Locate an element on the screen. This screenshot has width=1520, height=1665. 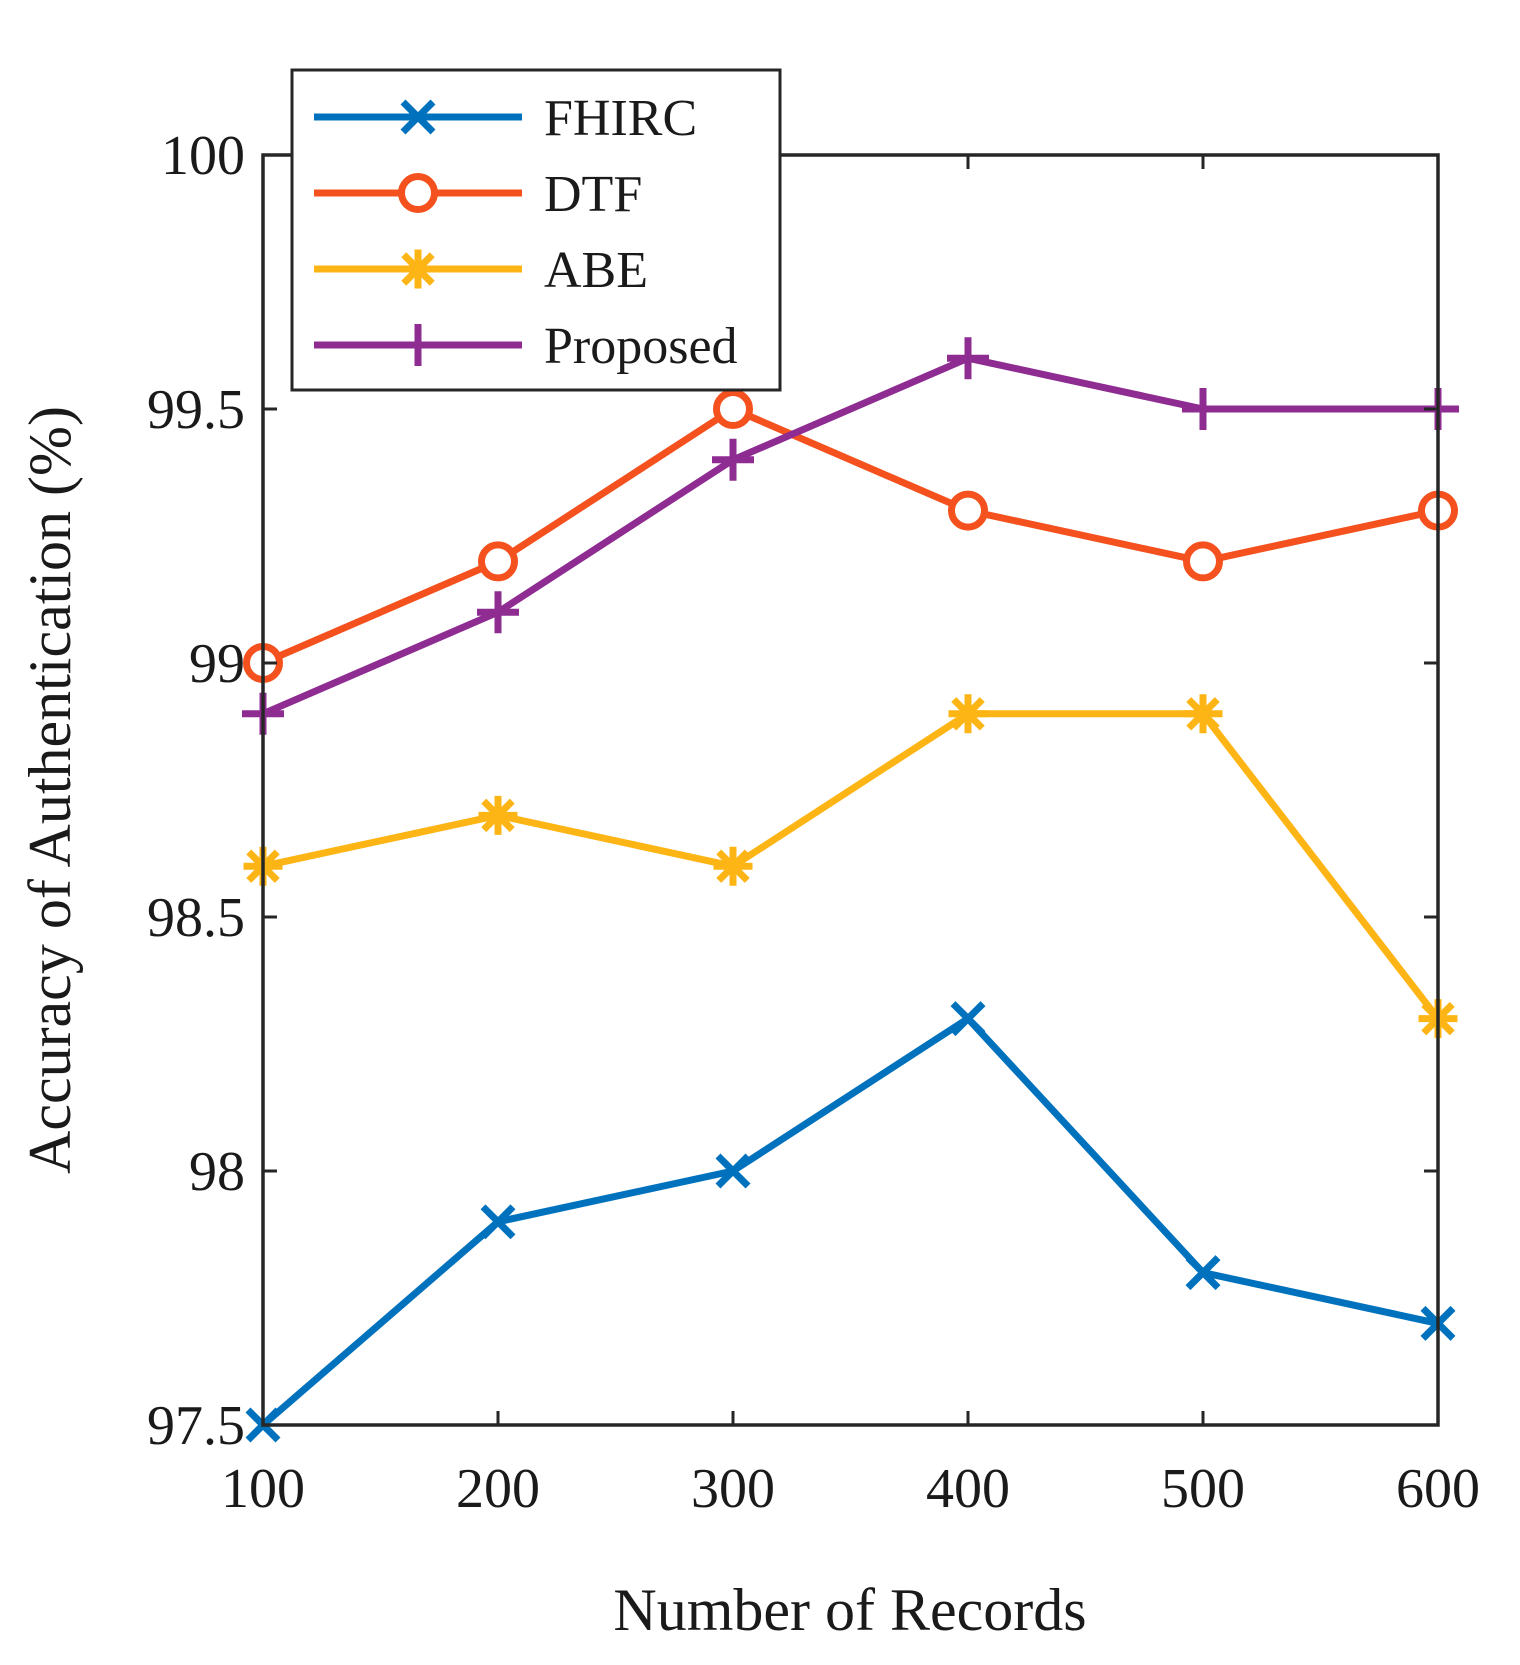
legend-label-abe: ABE is located at coordinates (596, 270).